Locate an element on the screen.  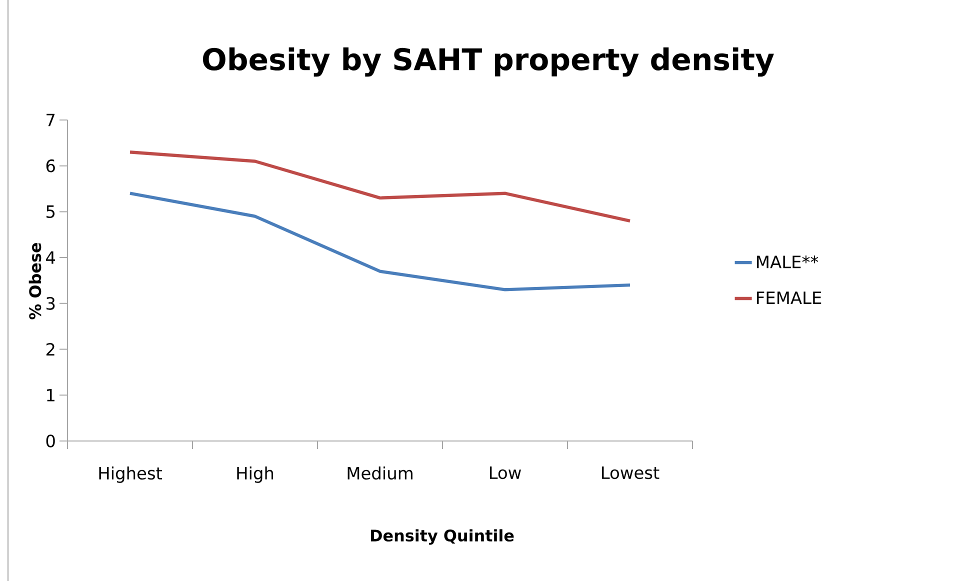
y-tick-label: 5 is located at coordinates (50, 211).